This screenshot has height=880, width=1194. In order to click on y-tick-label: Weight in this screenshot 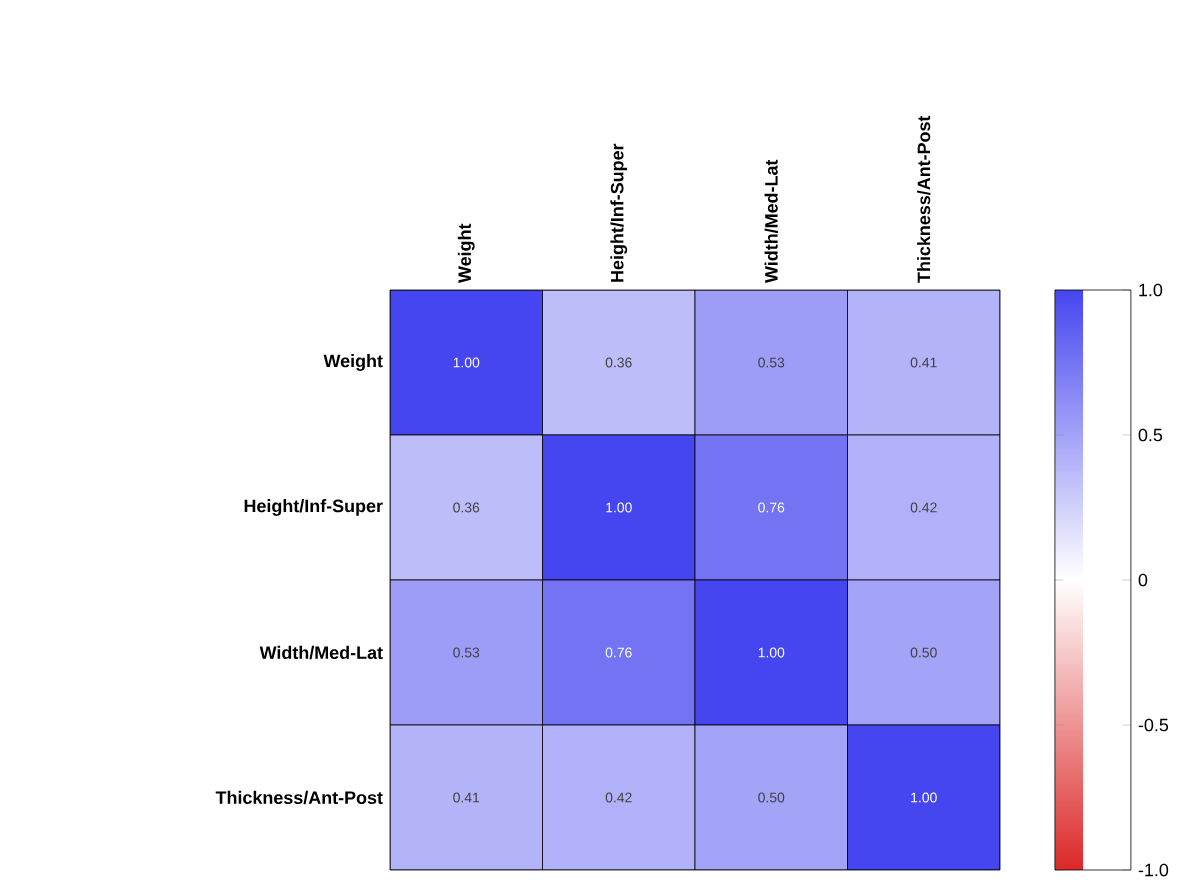, I will do `click(353, 362)`.